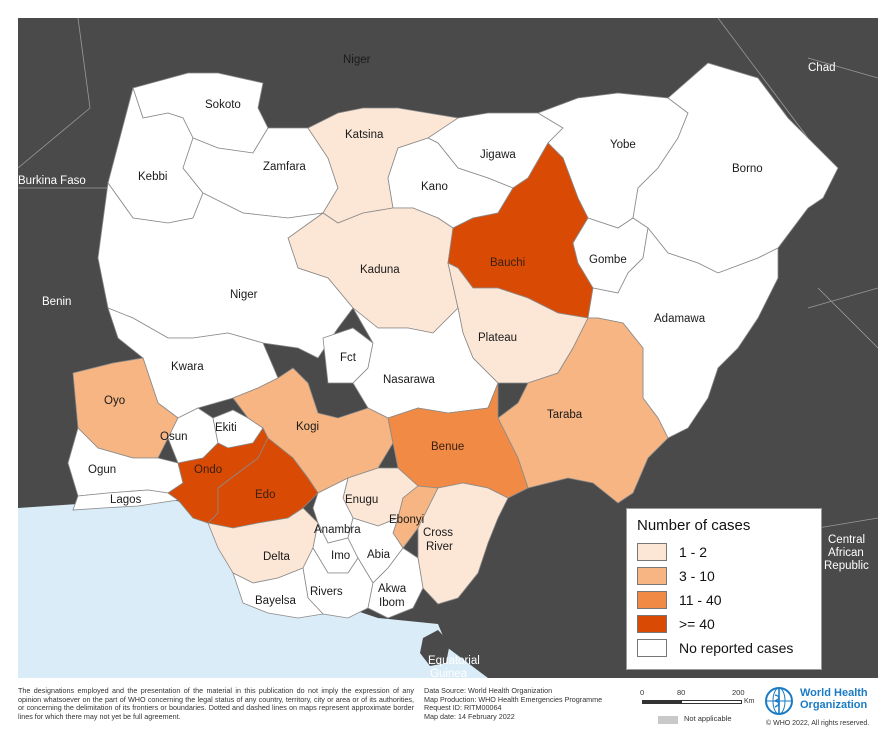 This screenshot has width=896, height=739. I want to click on state-cross-river, so click(463, 543).